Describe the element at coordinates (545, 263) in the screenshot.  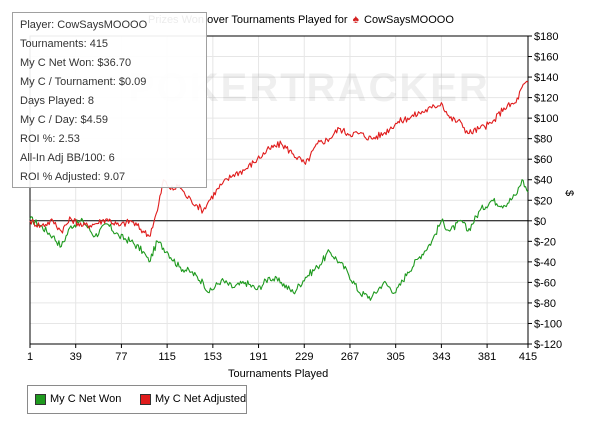
I see `y-tick-label: $-40` at that location.